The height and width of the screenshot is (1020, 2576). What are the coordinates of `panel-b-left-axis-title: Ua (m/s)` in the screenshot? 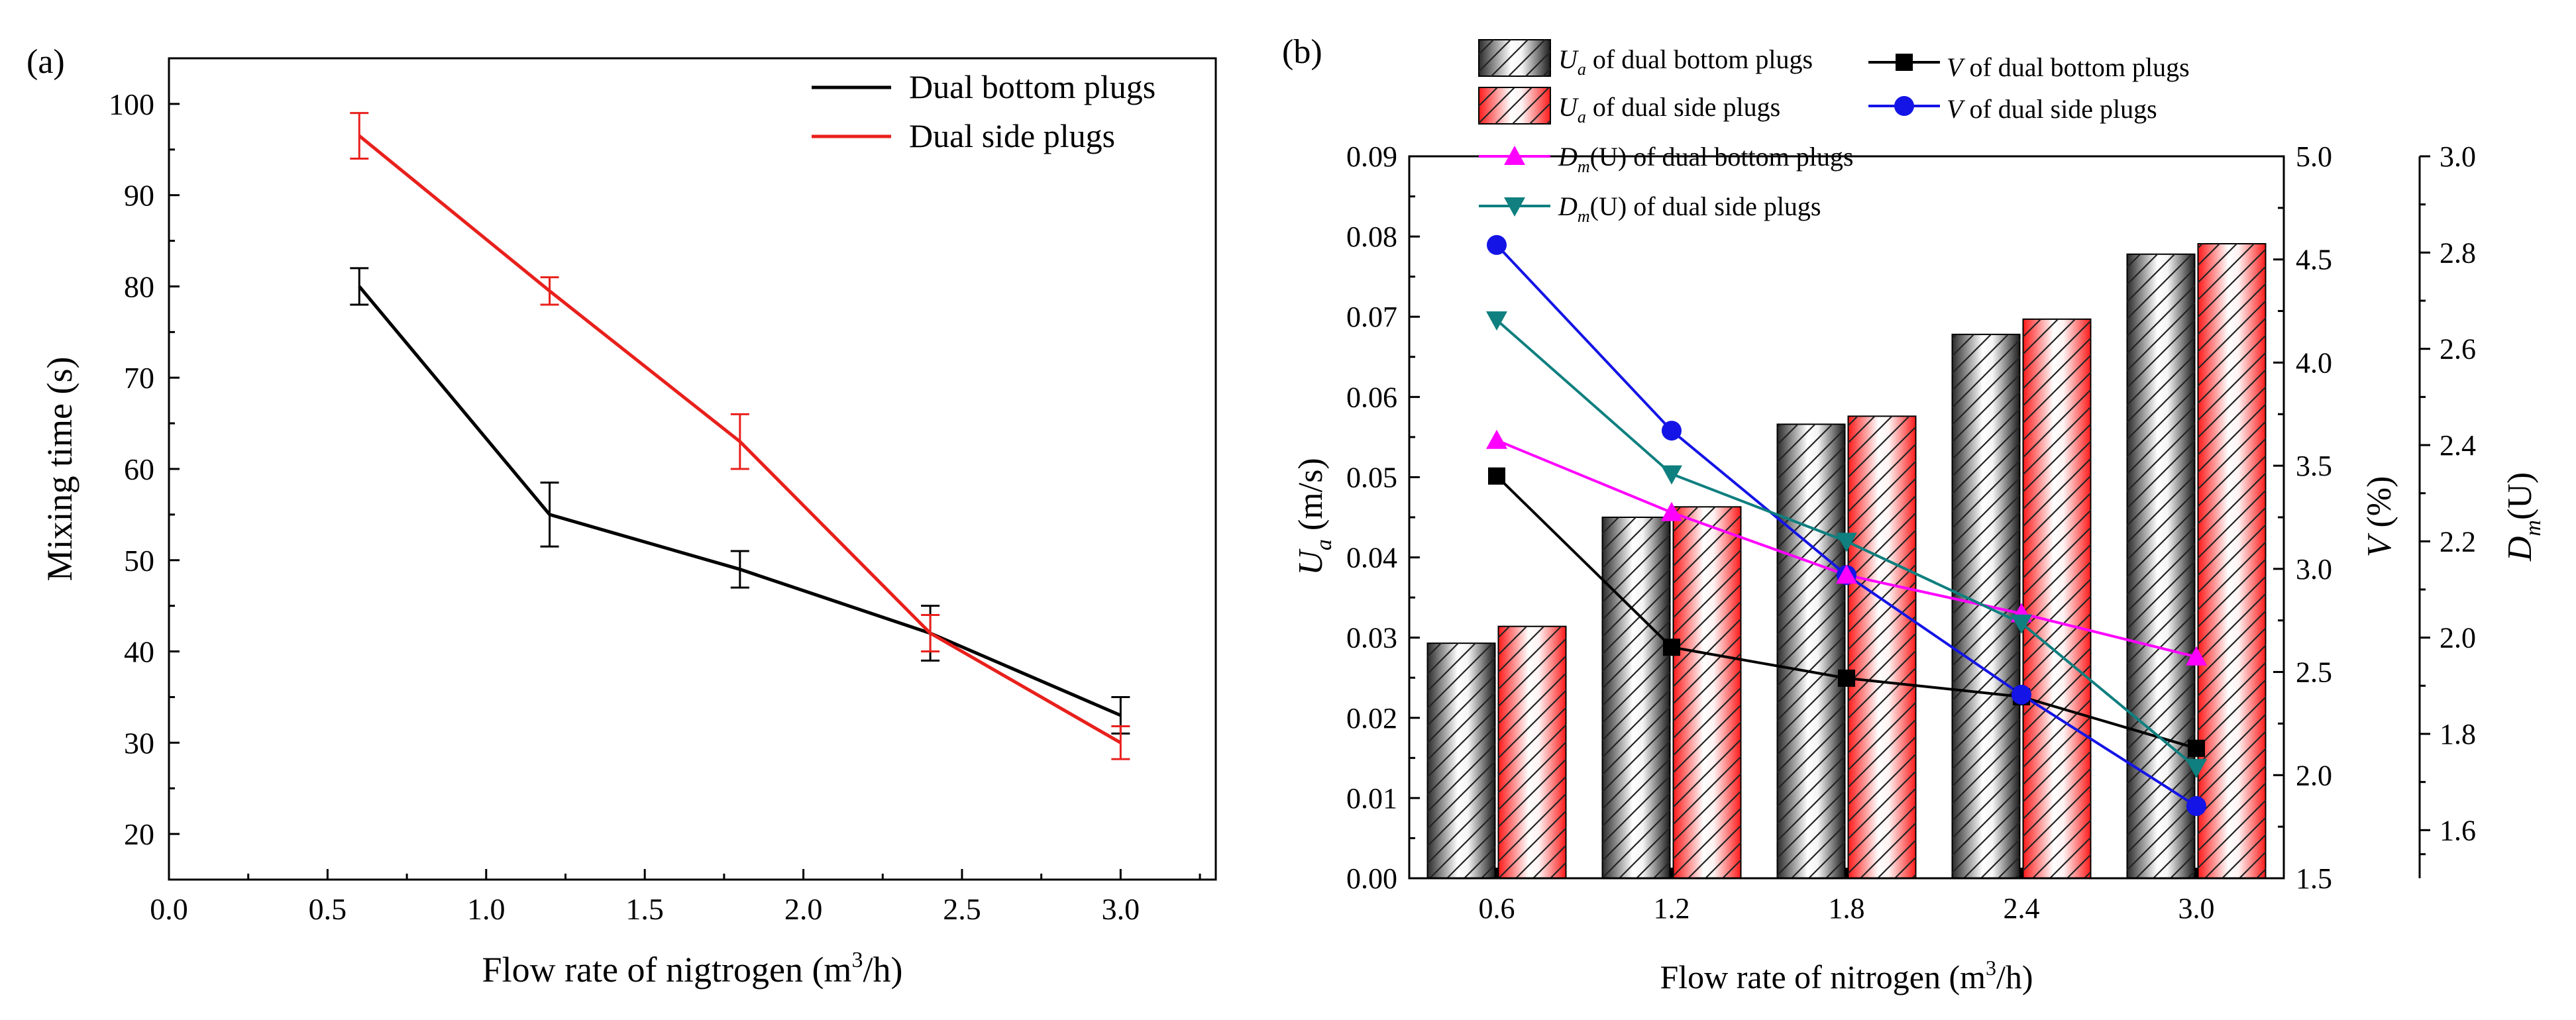 It's located at (1314, 516).